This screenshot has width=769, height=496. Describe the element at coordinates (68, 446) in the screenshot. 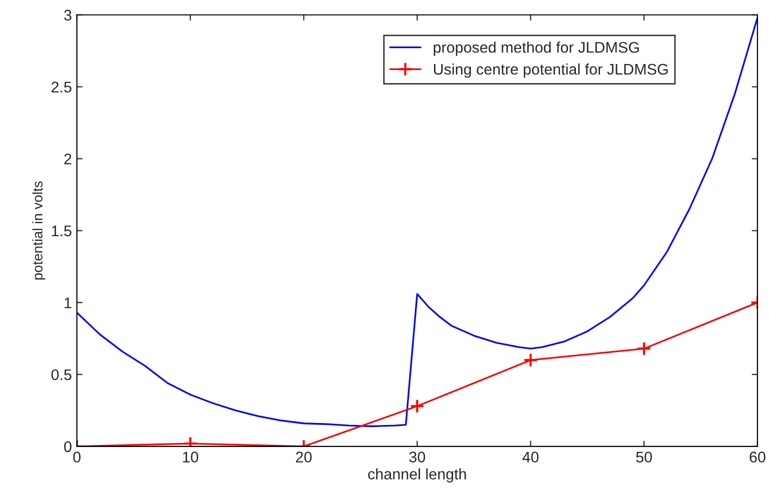

I see `y-tick-label: 0` at that location.